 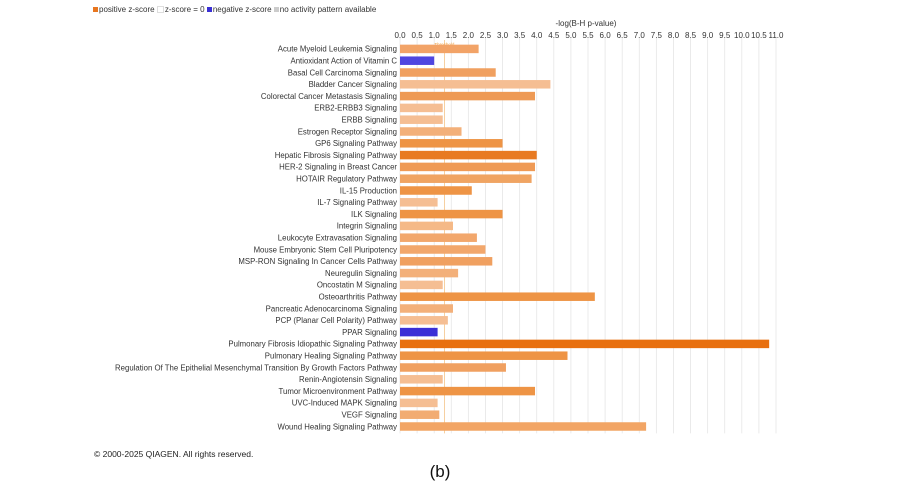 What do you see at coordinates (623, 35) in the screenshot?
I see `x-tick-label: 6.5` at bounding box center [623, 35].